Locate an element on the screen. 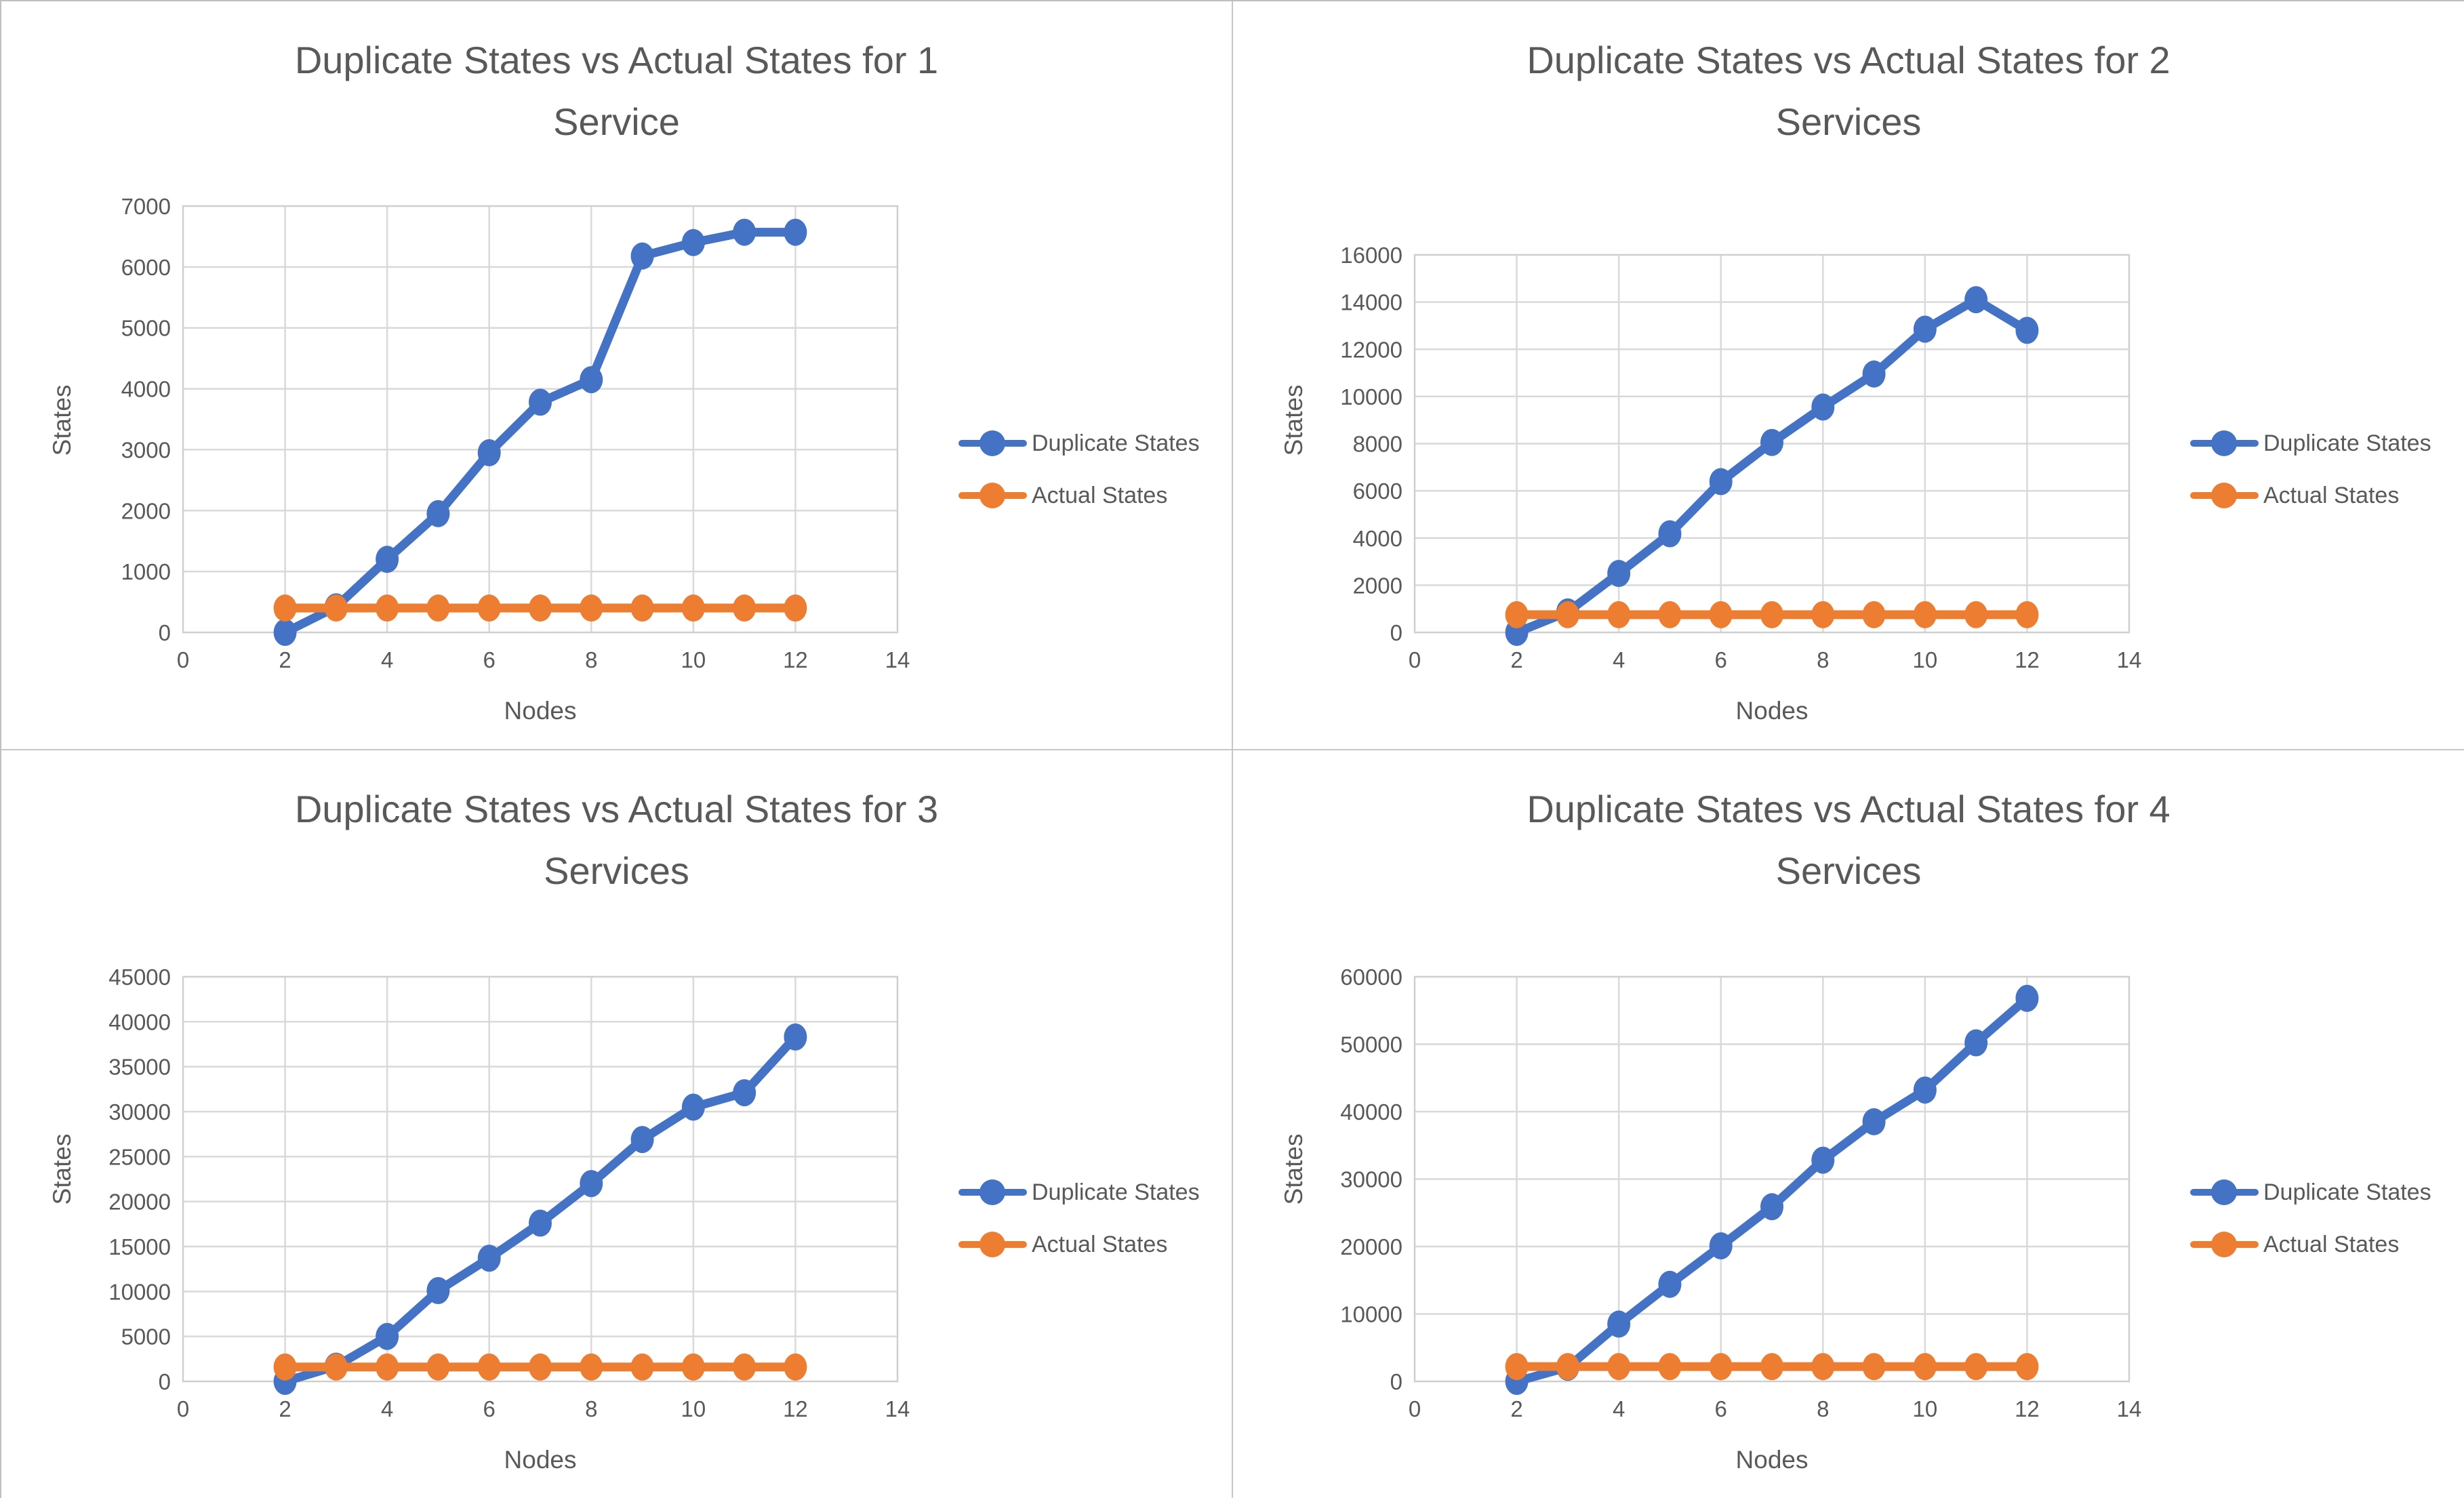 The image size is (2464, 1498). y-axis-title: States is located at coordinates (62, 1169).